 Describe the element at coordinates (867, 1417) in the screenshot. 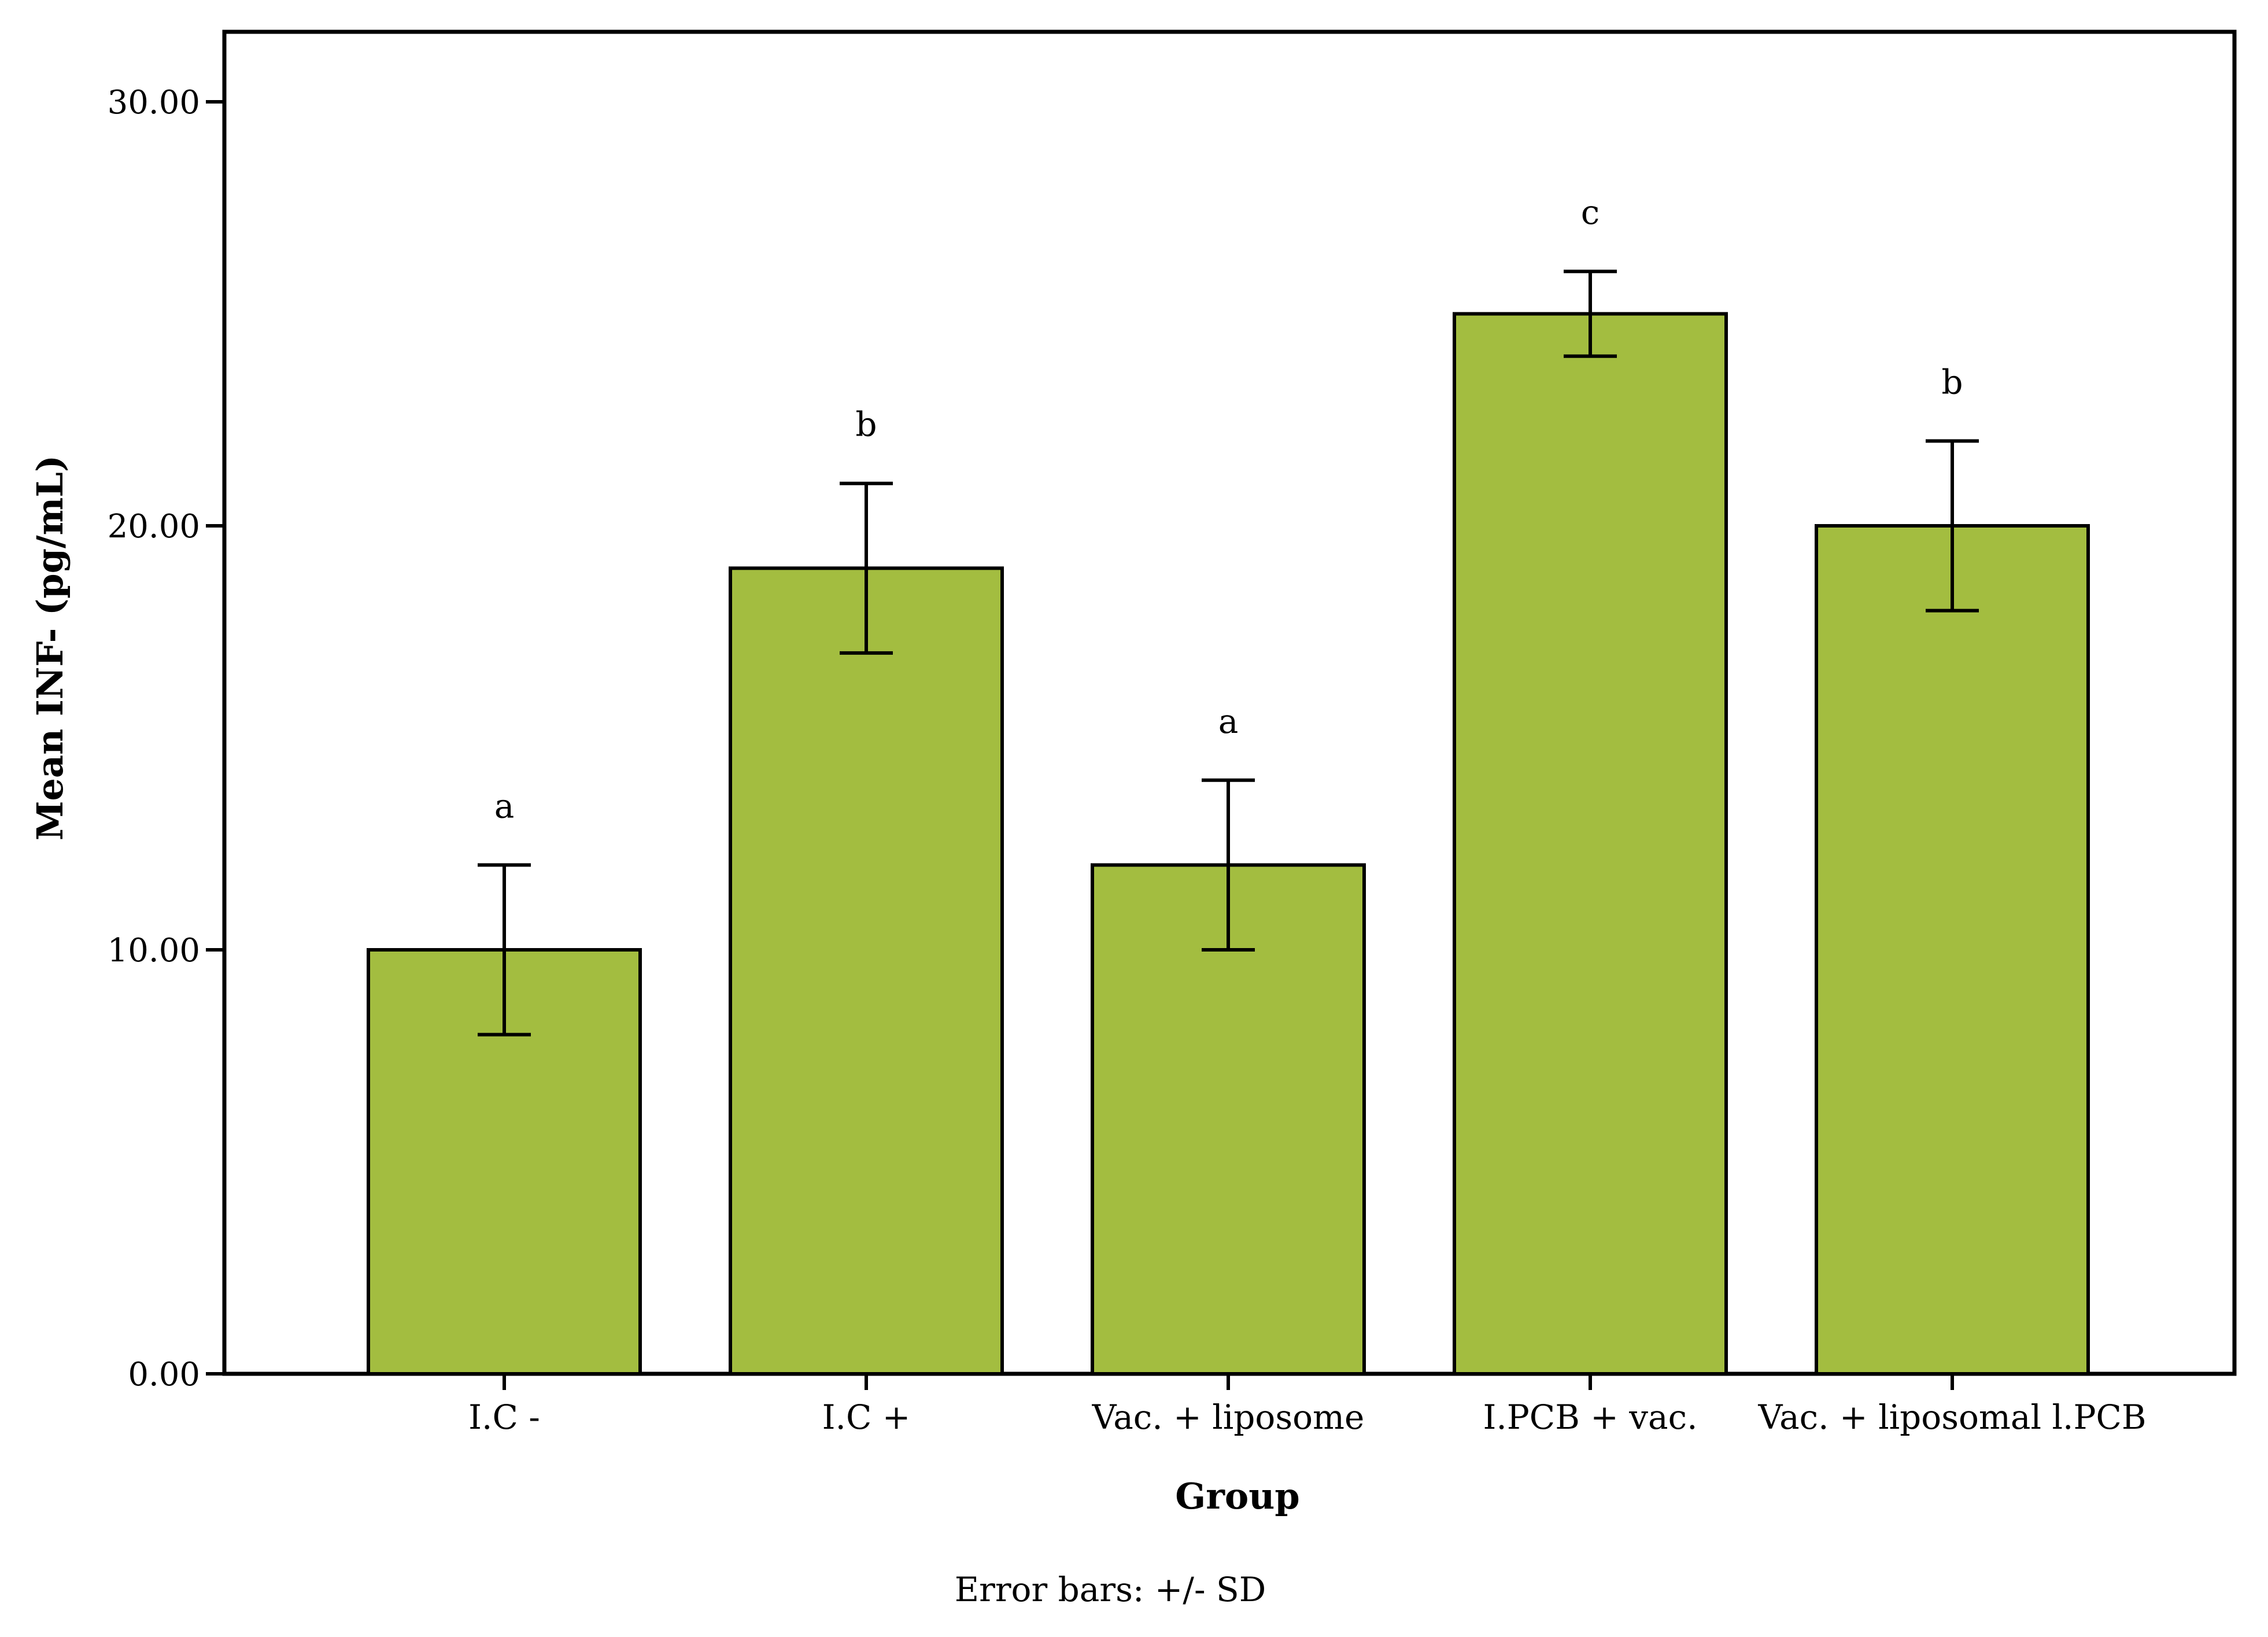

I see `x-category-label: I.C +` at that location.